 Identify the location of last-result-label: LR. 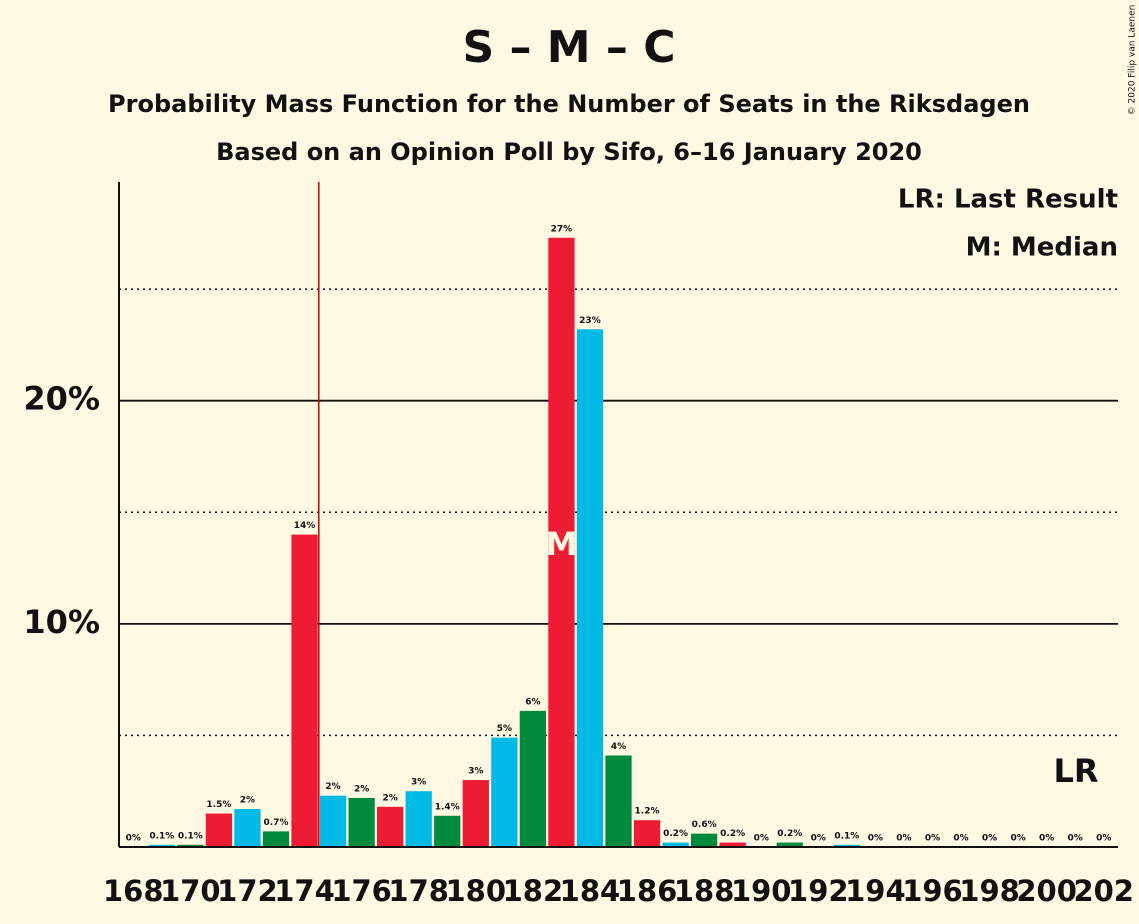
(1075, 771).